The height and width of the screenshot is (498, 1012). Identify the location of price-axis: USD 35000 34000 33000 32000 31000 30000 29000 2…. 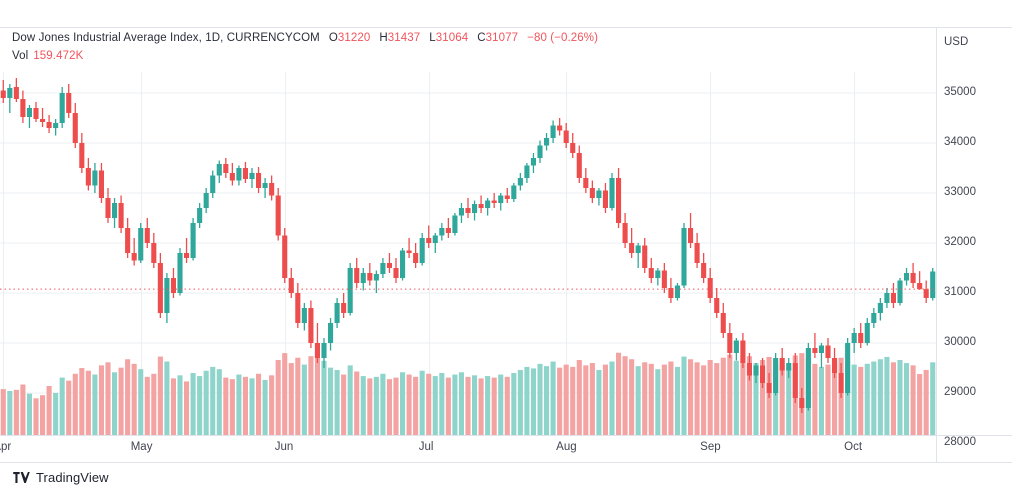
(978, 238).